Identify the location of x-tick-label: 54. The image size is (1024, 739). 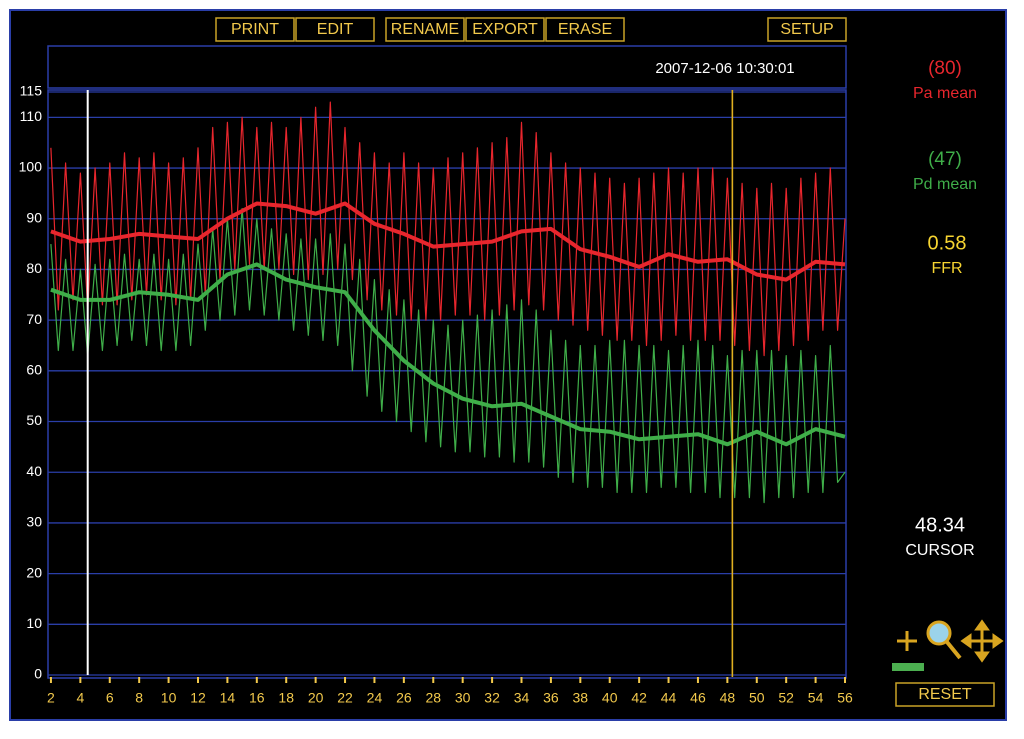
(816, 698).